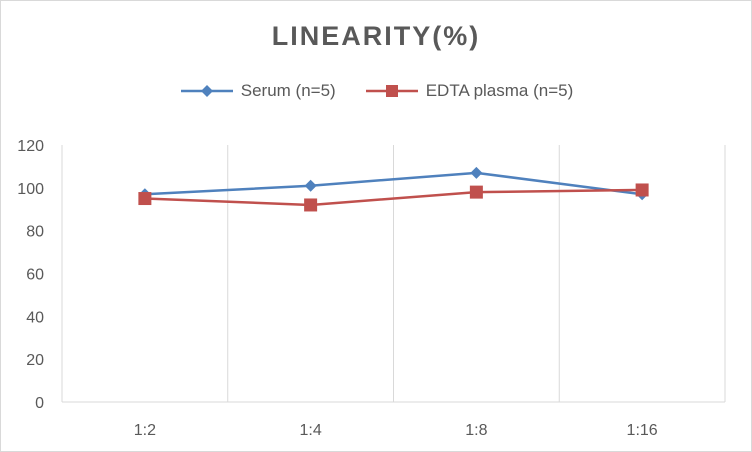 The width and height of the screenshot is (752, 452). What do you see at coordinates (376, 36) in the screenshot?
I see `chart-title: LINEARITY(%)` at bounding box center [376, 36].